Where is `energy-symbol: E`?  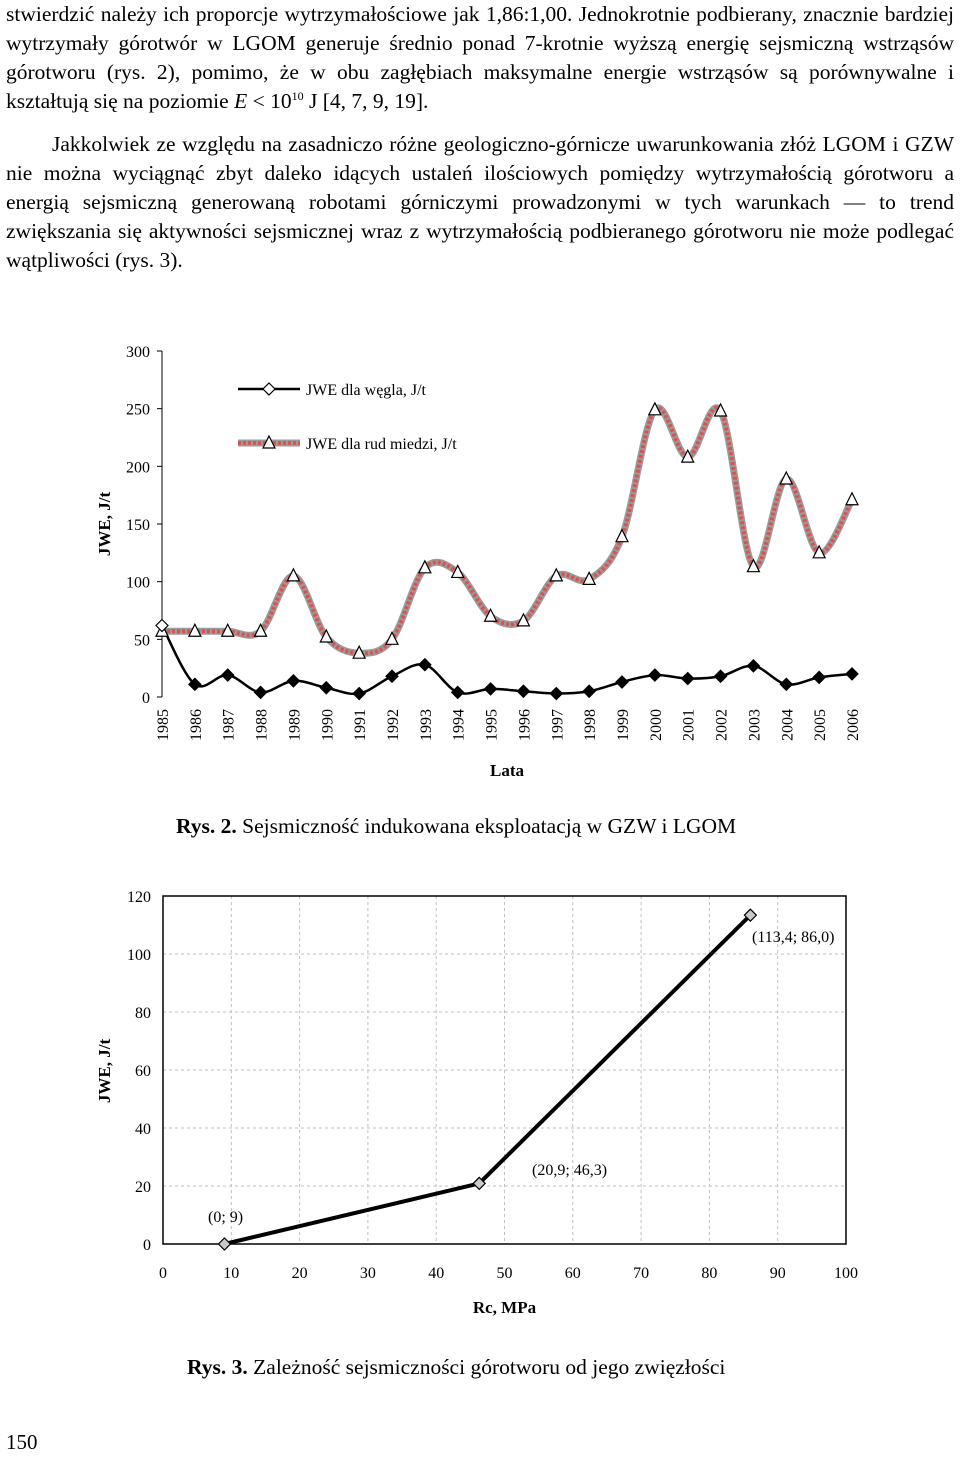
energy-symbol: E is located at coordinates (241, 101).